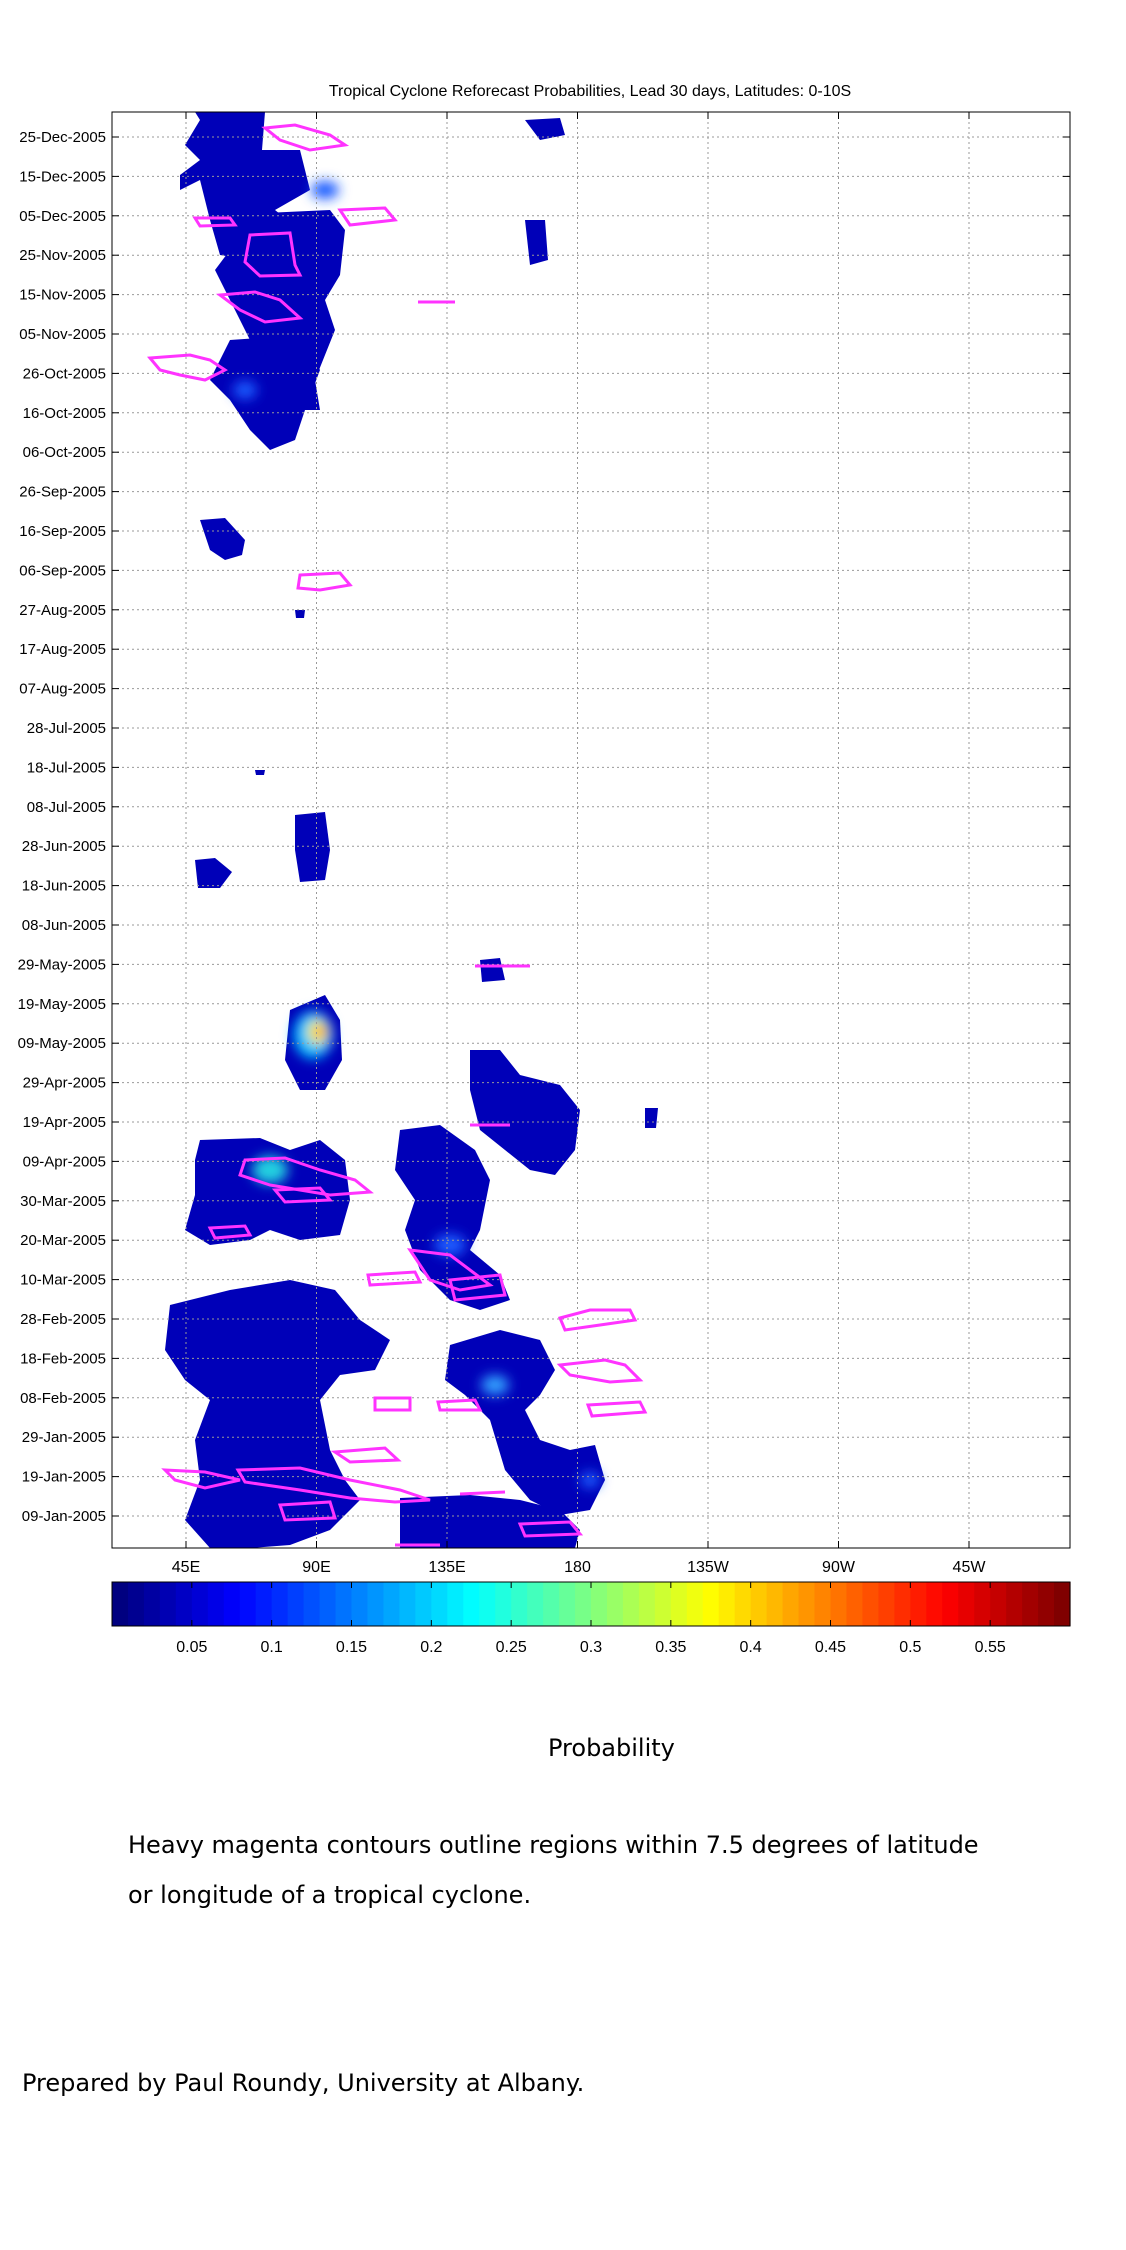 The width and height of the screenshot is (1126, 2250). What do you see at coordinates (64, 1122) in the screenshot?
I see `y-tick-label: 19-Apr-2005` at bounding box center [64, 1122].